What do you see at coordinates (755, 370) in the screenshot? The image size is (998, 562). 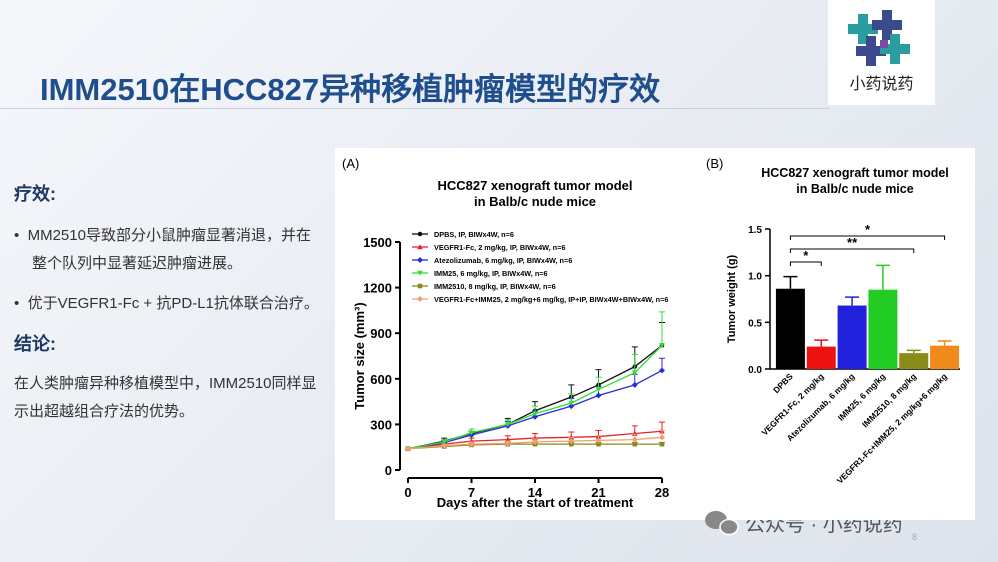 I see `y-tick-label: 0.0` at bounding box center [755, 370].